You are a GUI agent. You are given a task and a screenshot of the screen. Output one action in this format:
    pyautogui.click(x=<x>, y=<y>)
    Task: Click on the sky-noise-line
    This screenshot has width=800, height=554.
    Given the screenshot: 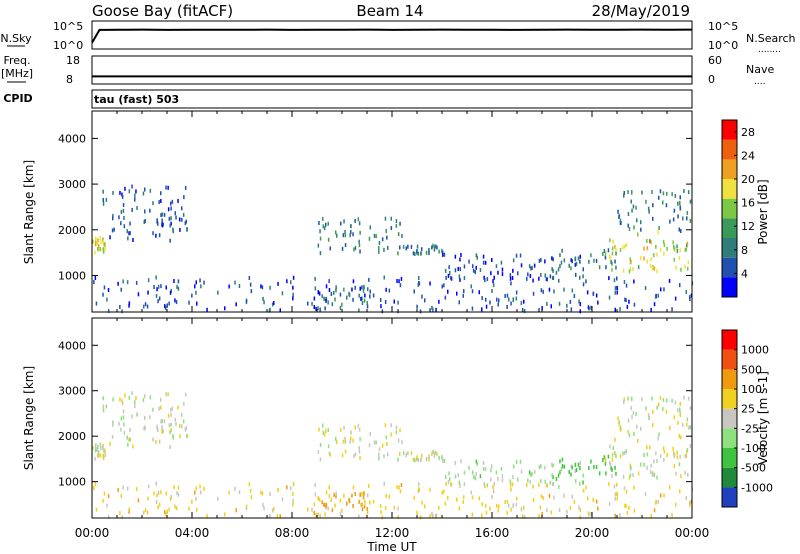 What is the action you would take?
    pyautogui.click(x=392, y=36)
    